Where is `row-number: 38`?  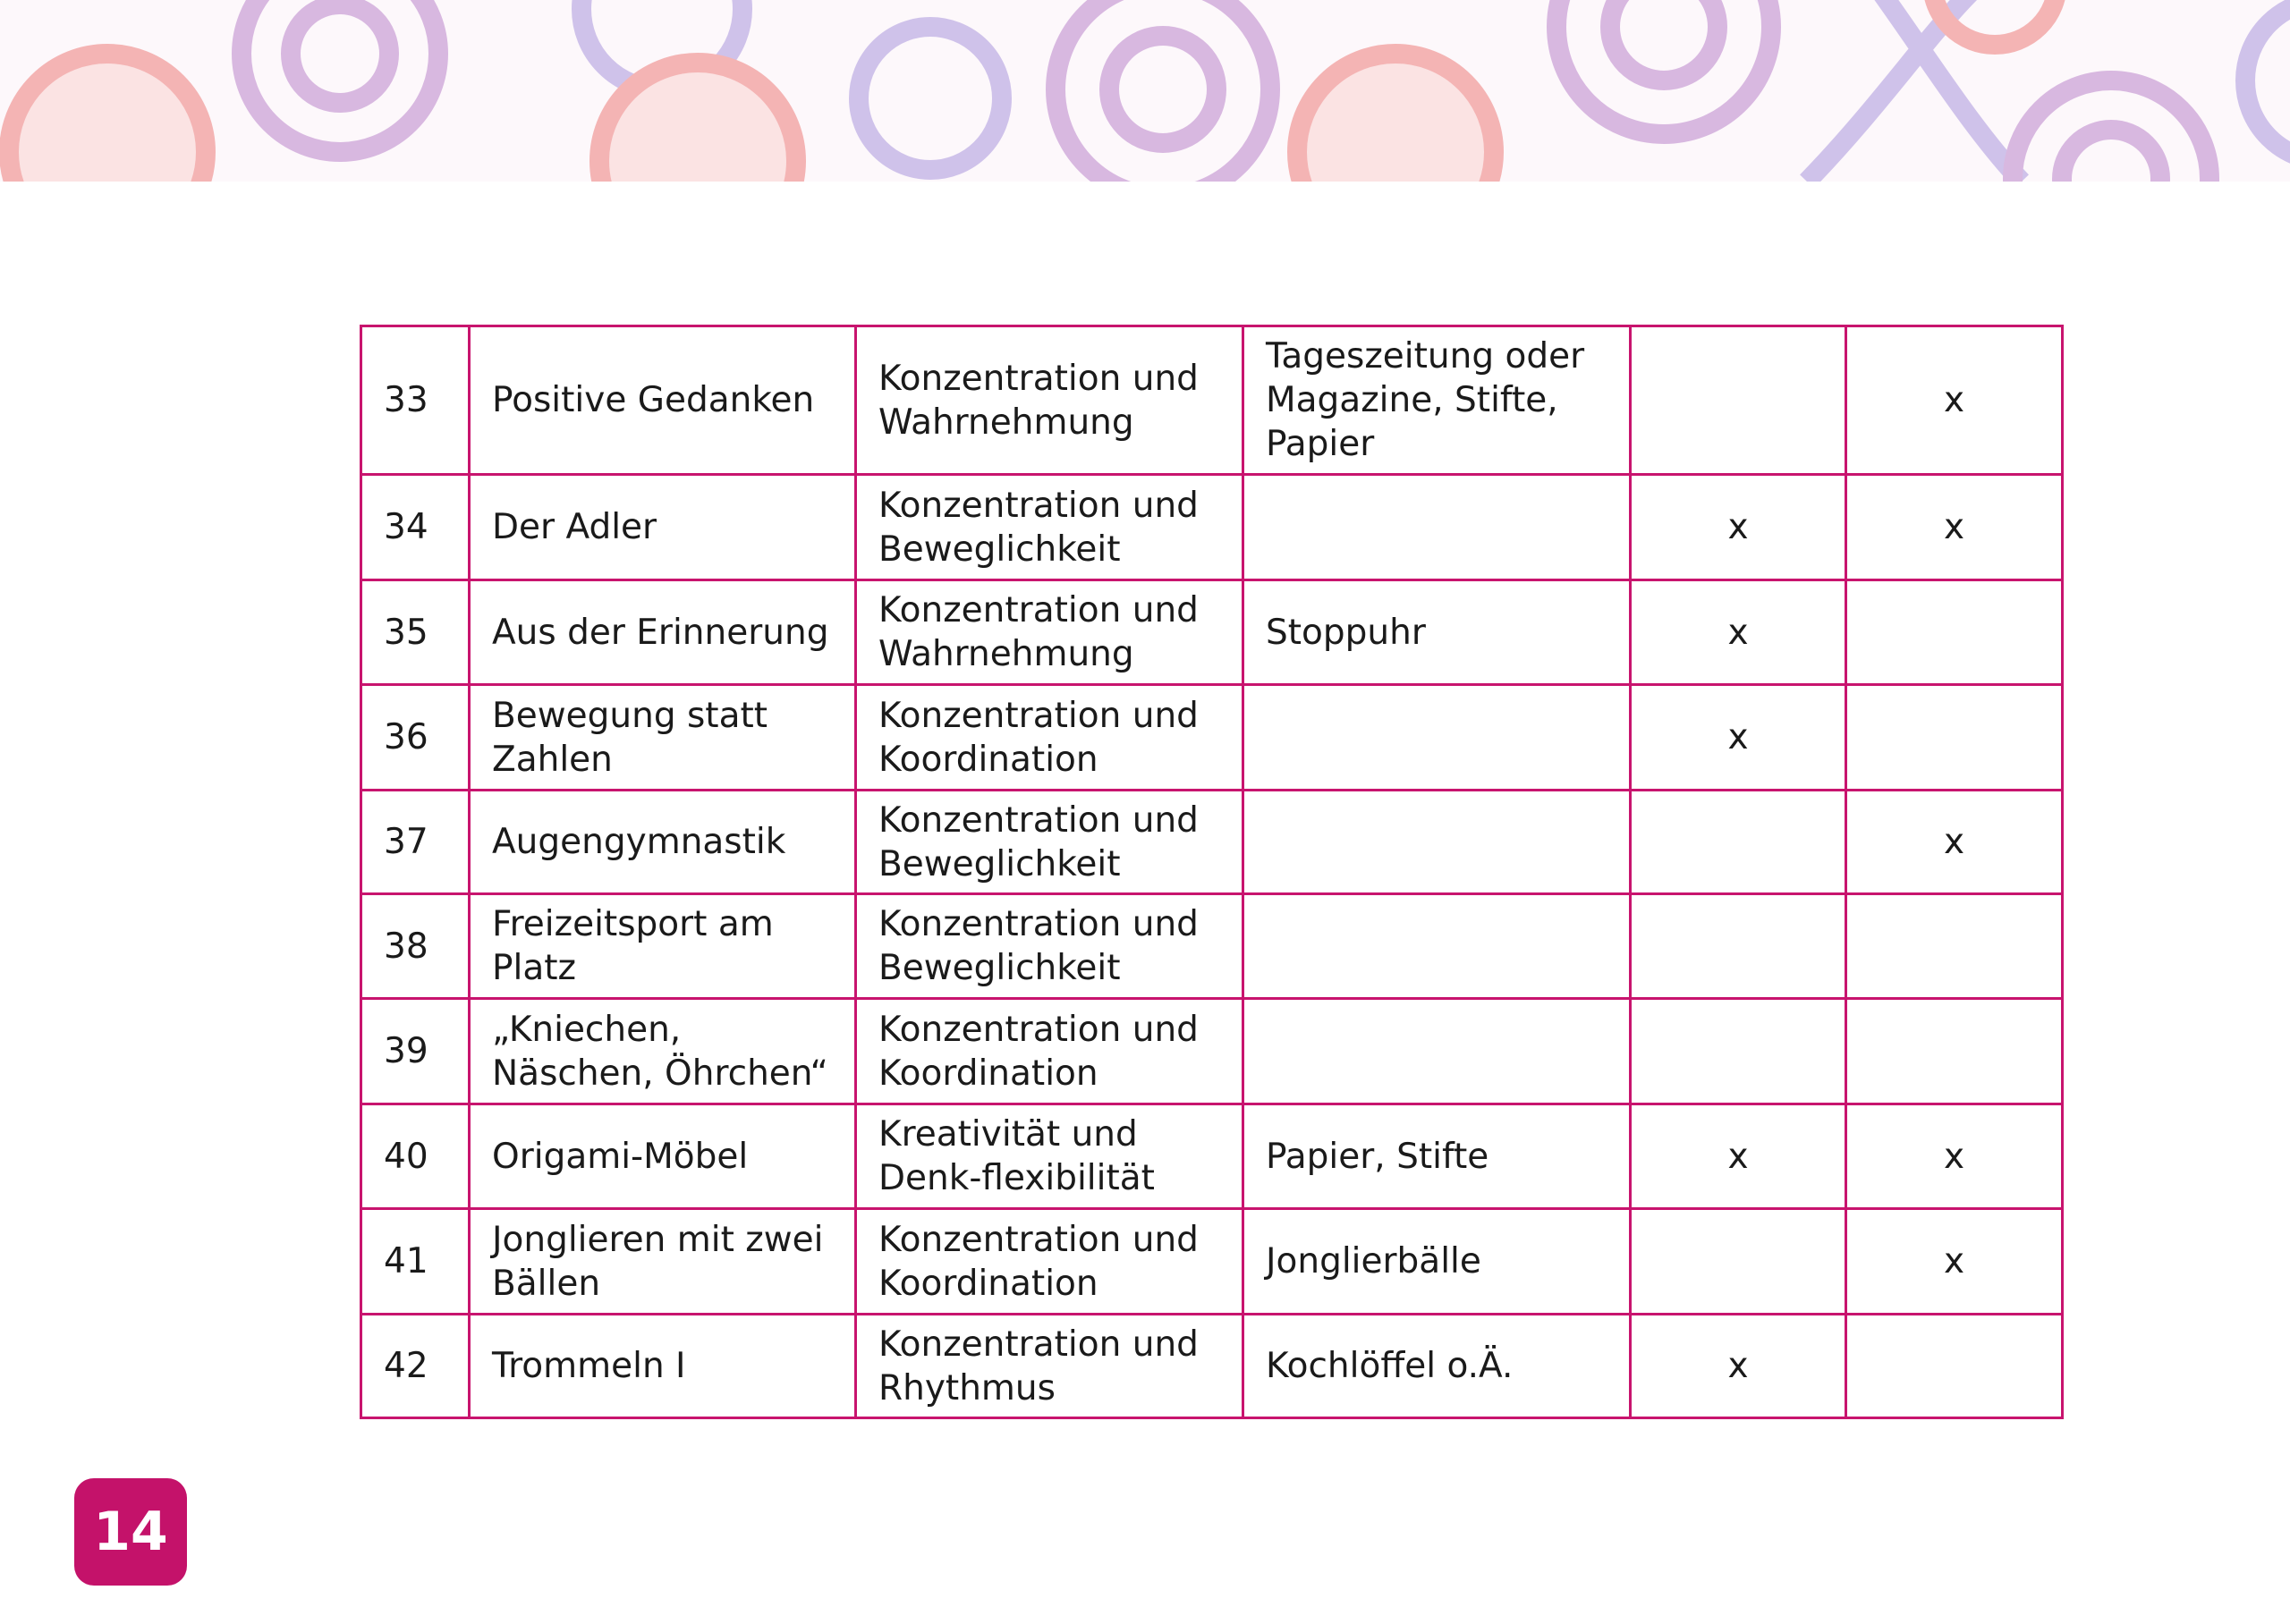
row-number: 38 is located at coordinates (415, 946).